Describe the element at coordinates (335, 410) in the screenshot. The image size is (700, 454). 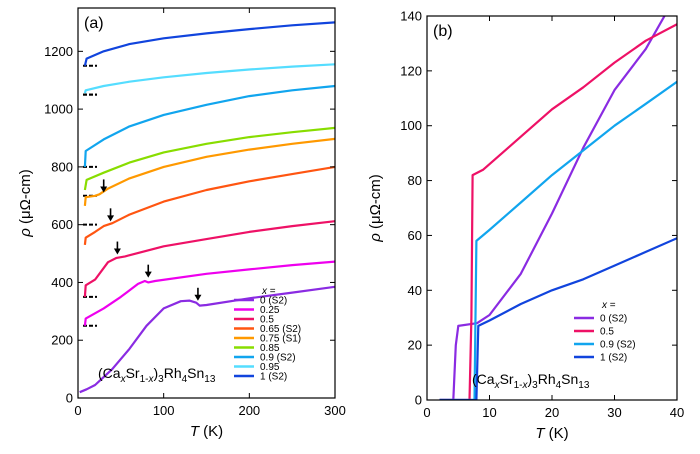
I see `x-tick-label: 300` at that location.